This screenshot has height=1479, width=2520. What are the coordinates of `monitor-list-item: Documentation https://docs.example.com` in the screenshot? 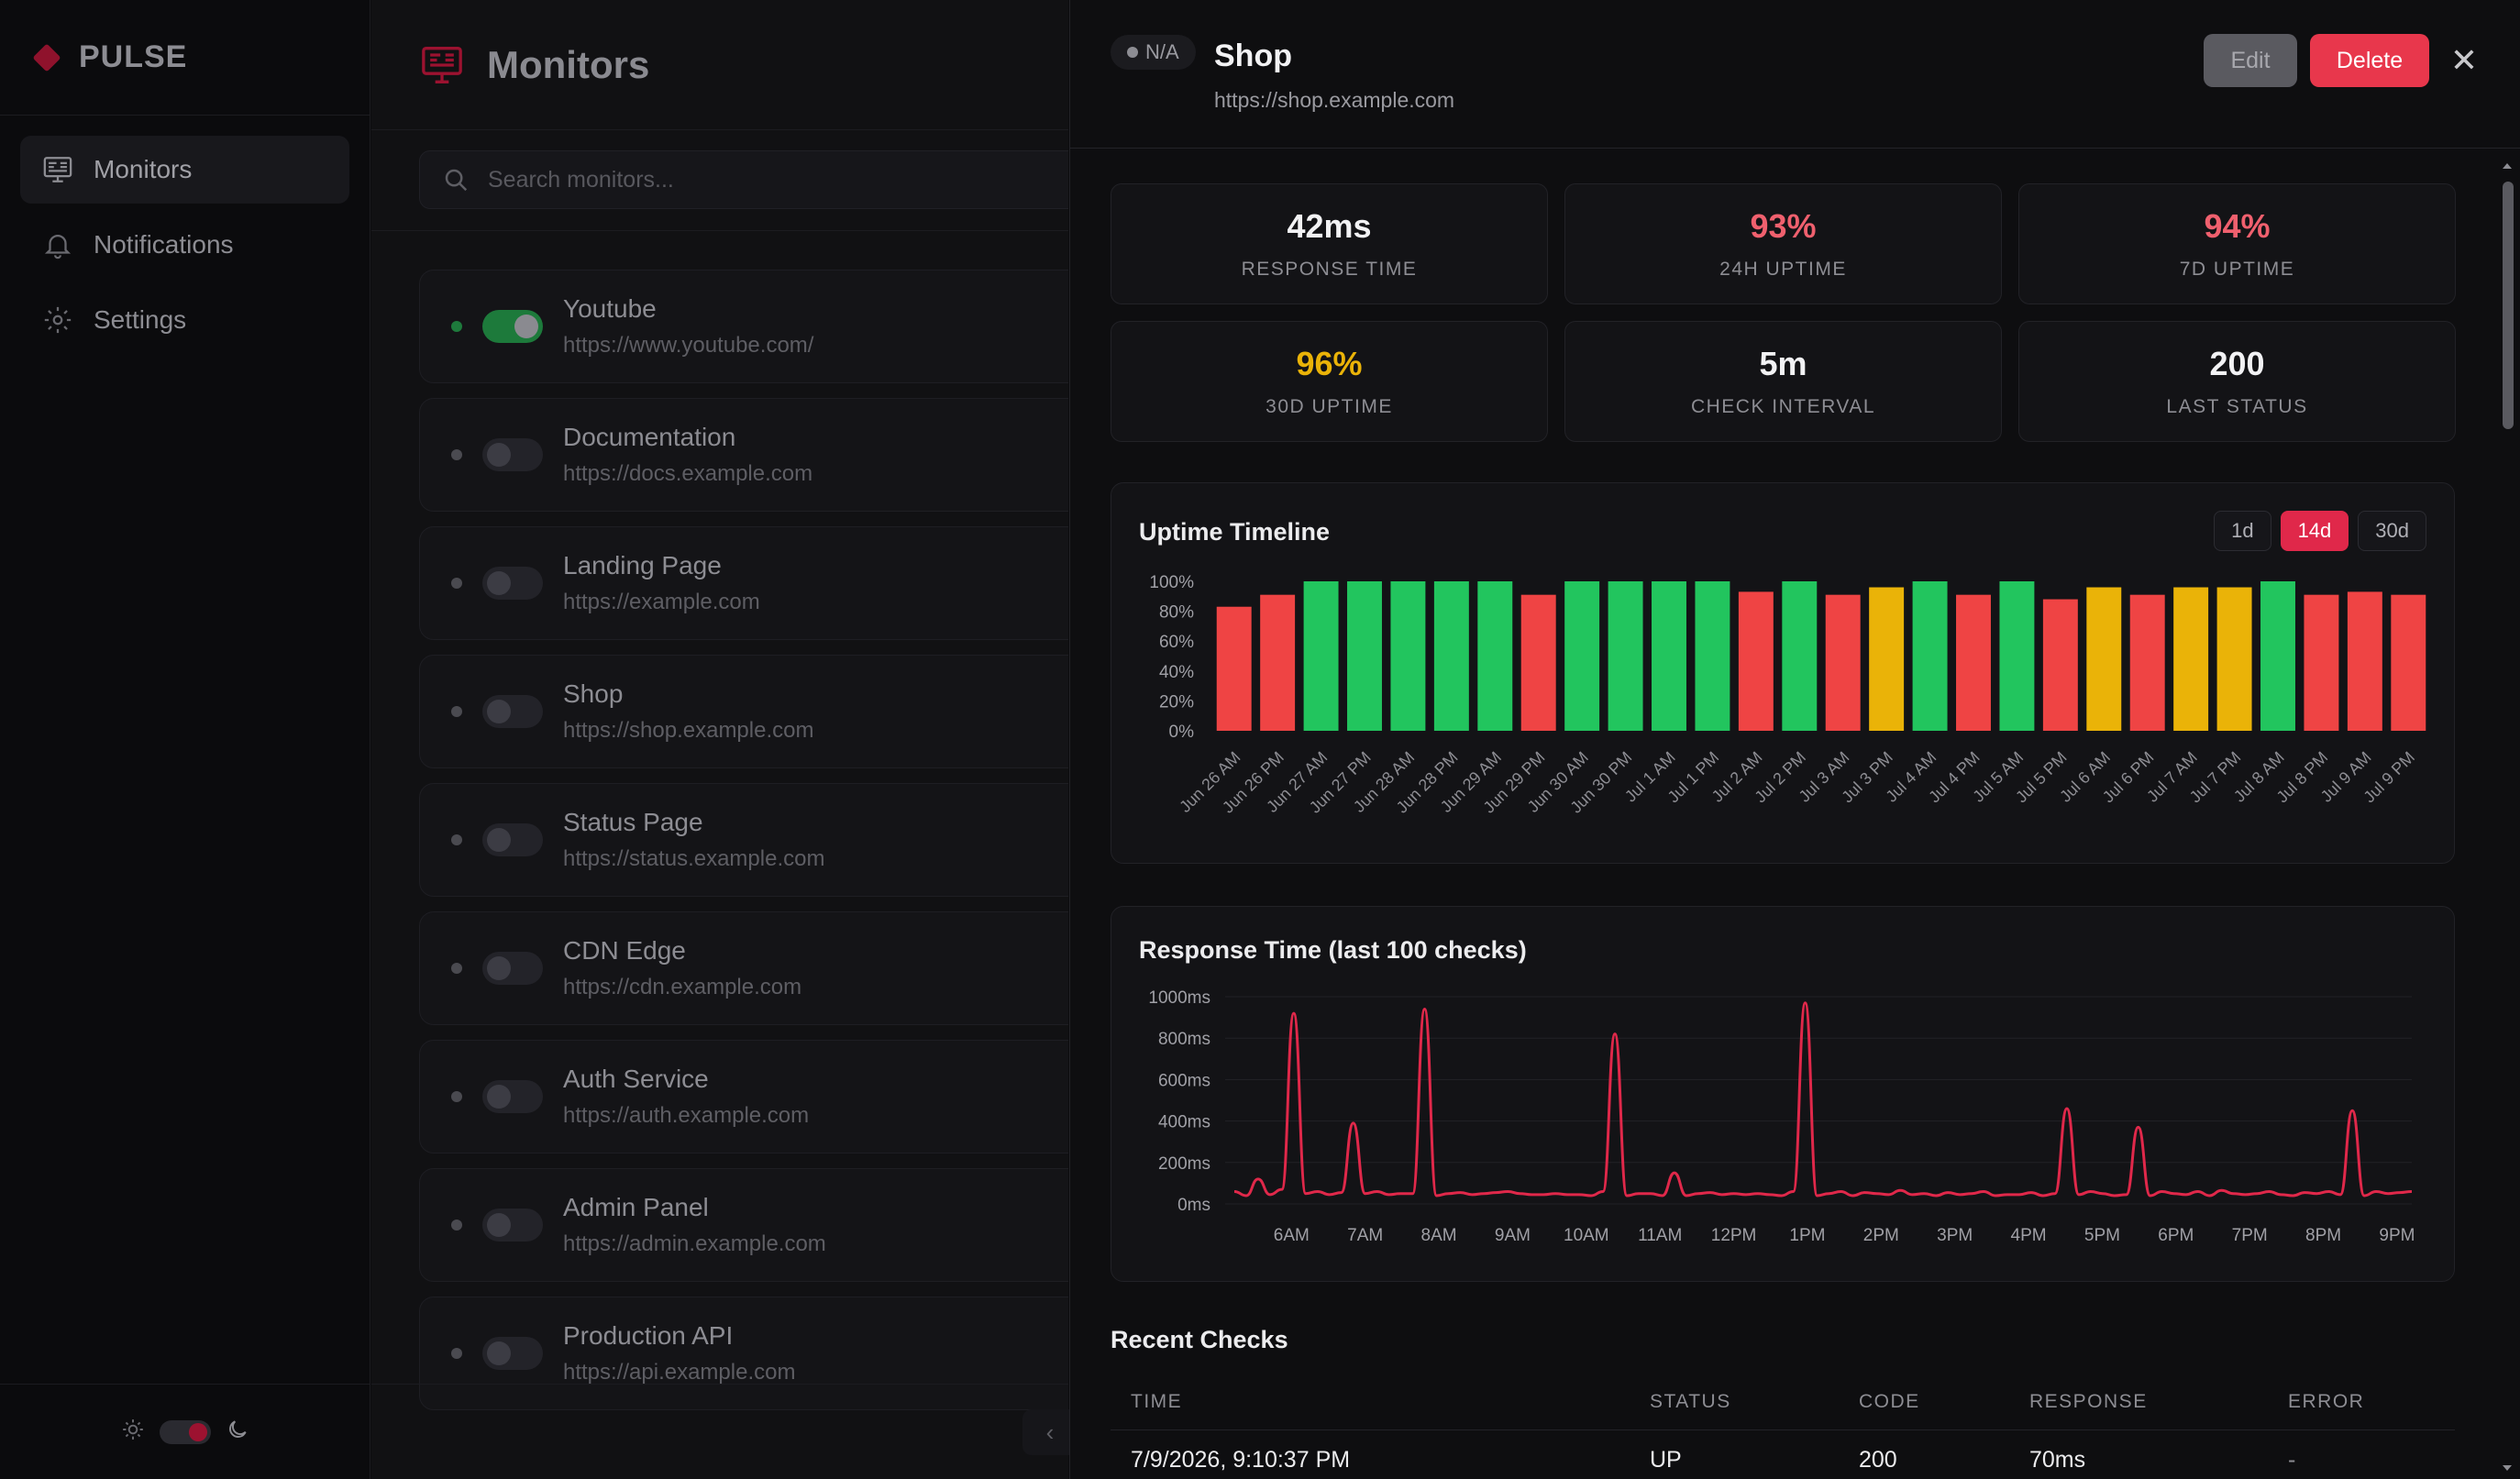 It's located at (743, 455).